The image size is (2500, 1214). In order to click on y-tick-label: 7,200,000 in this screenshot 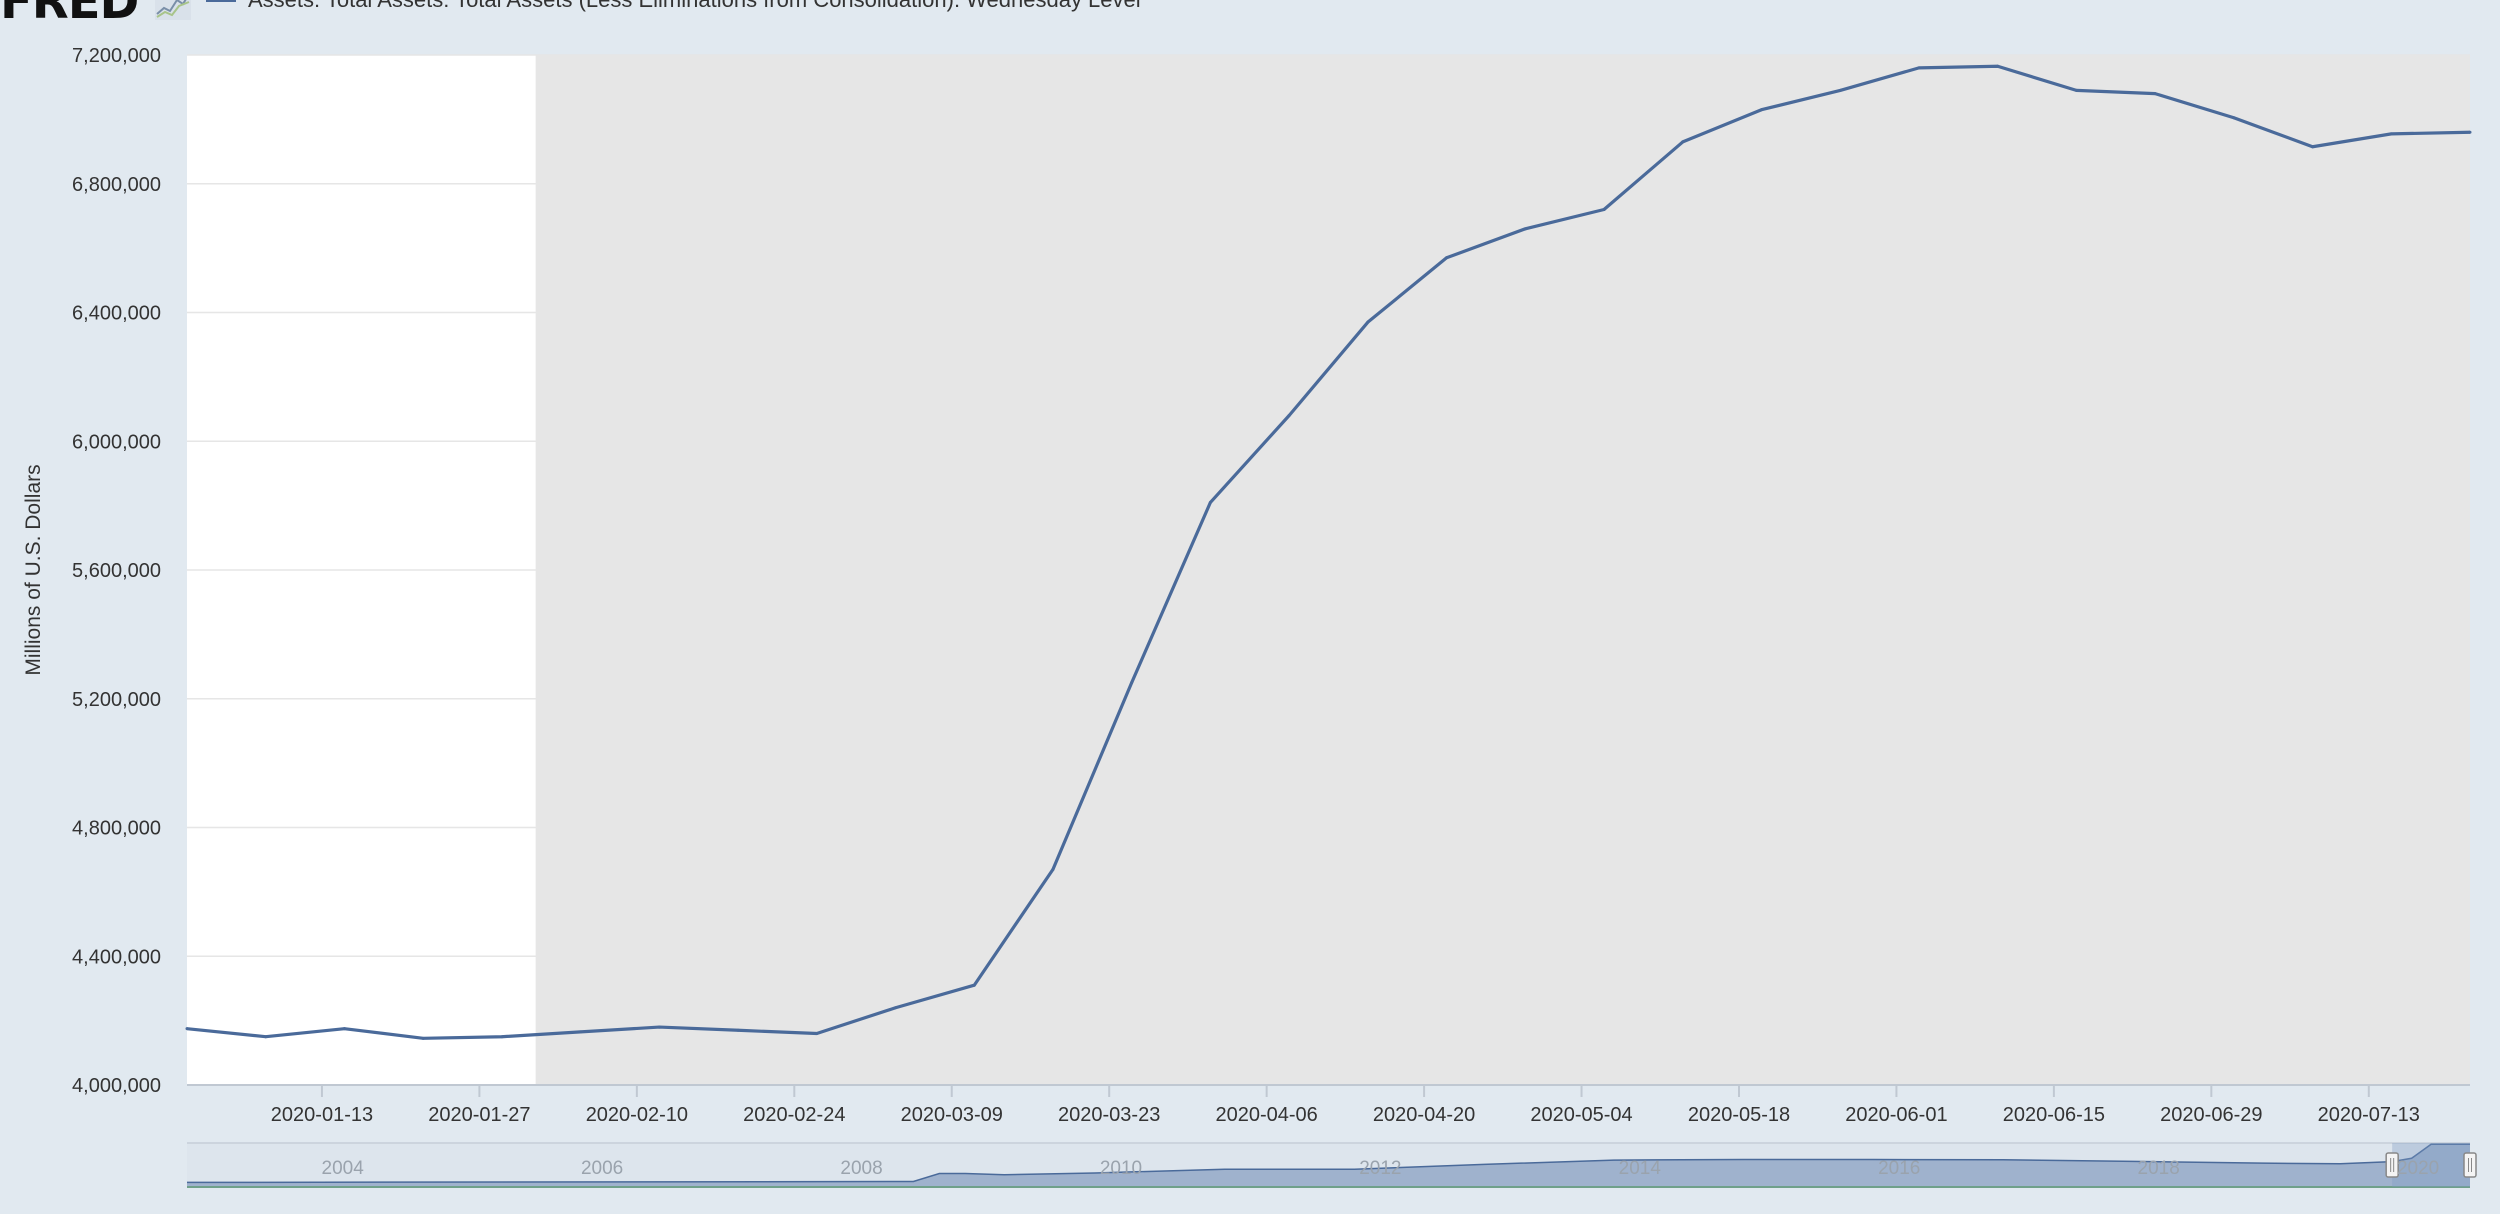, I will do `click(116, 56)`.